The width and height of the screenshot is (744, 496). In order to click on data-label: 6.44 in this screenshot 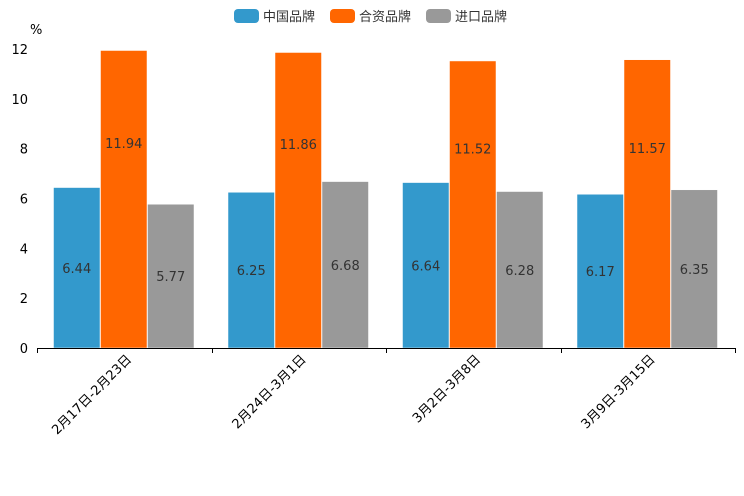, I will do `click(76, 269)`.